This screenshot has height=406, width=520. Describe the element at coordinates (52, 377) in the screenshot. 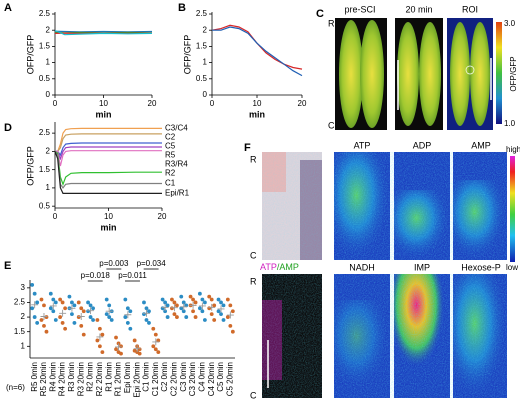

I see `x-tick-label: R4 0min` at that location.